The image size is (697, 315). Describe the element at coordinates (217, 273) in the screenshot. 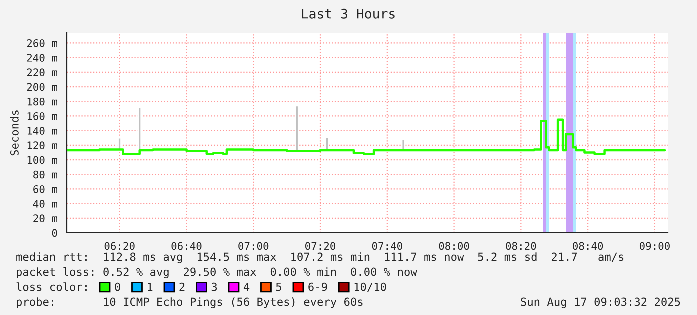

I see `text: packet loss: 0.52 % avg 29.50 % max 0.00 % min 0.00 % now` at that location.